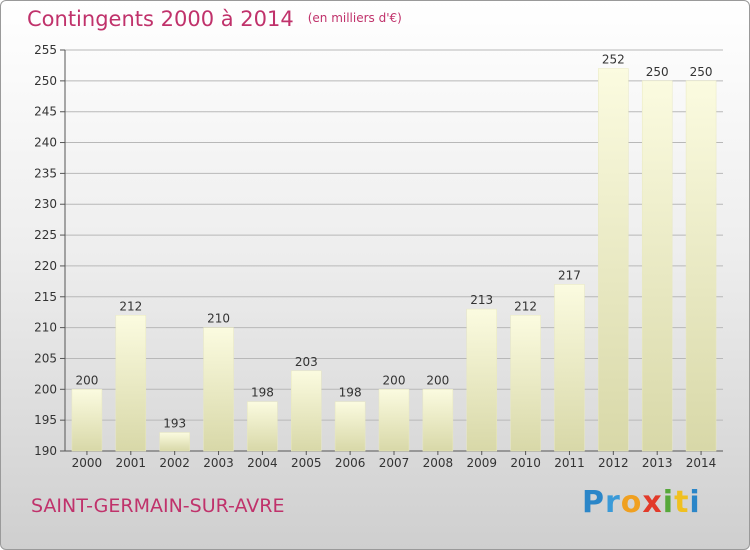 This screenshot has width=750, height=550. Describe the element at coordinates (86, 380) in the screenshot. I see `data-label-2000: 200` at that location.